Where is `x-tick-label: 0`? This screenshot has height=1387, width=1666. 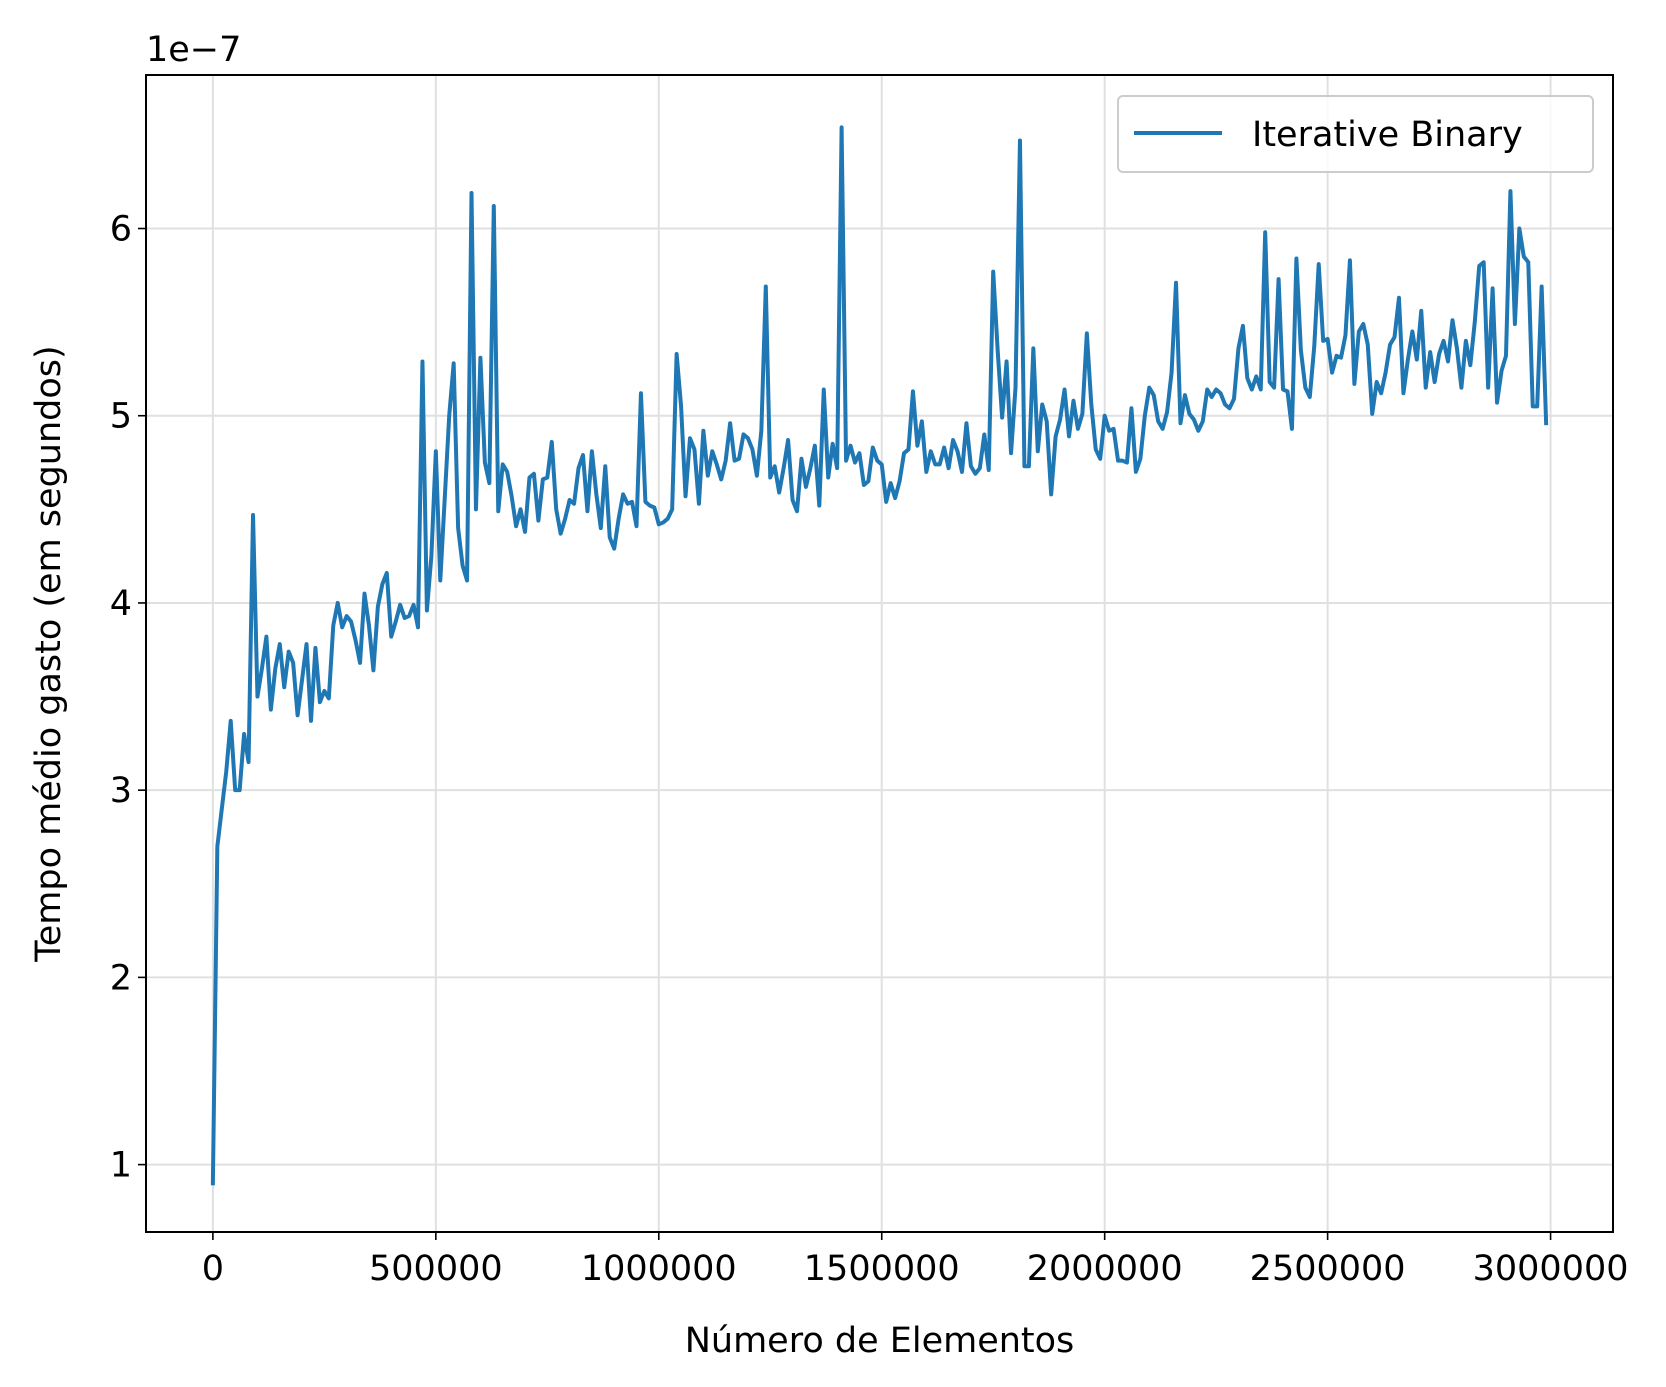
x-tick-label: 0 is located at coordinates (213, 1269).